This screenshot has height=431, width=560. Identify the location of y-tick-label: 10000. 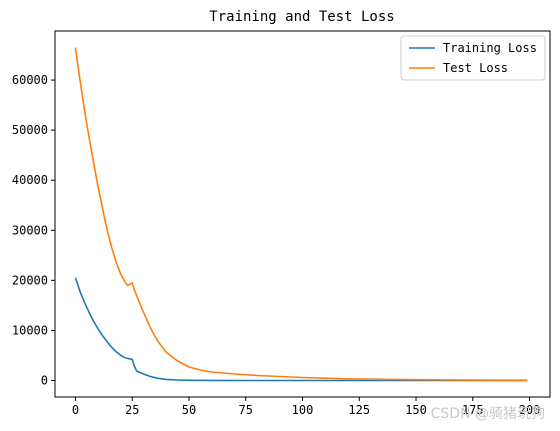
(30, 330).